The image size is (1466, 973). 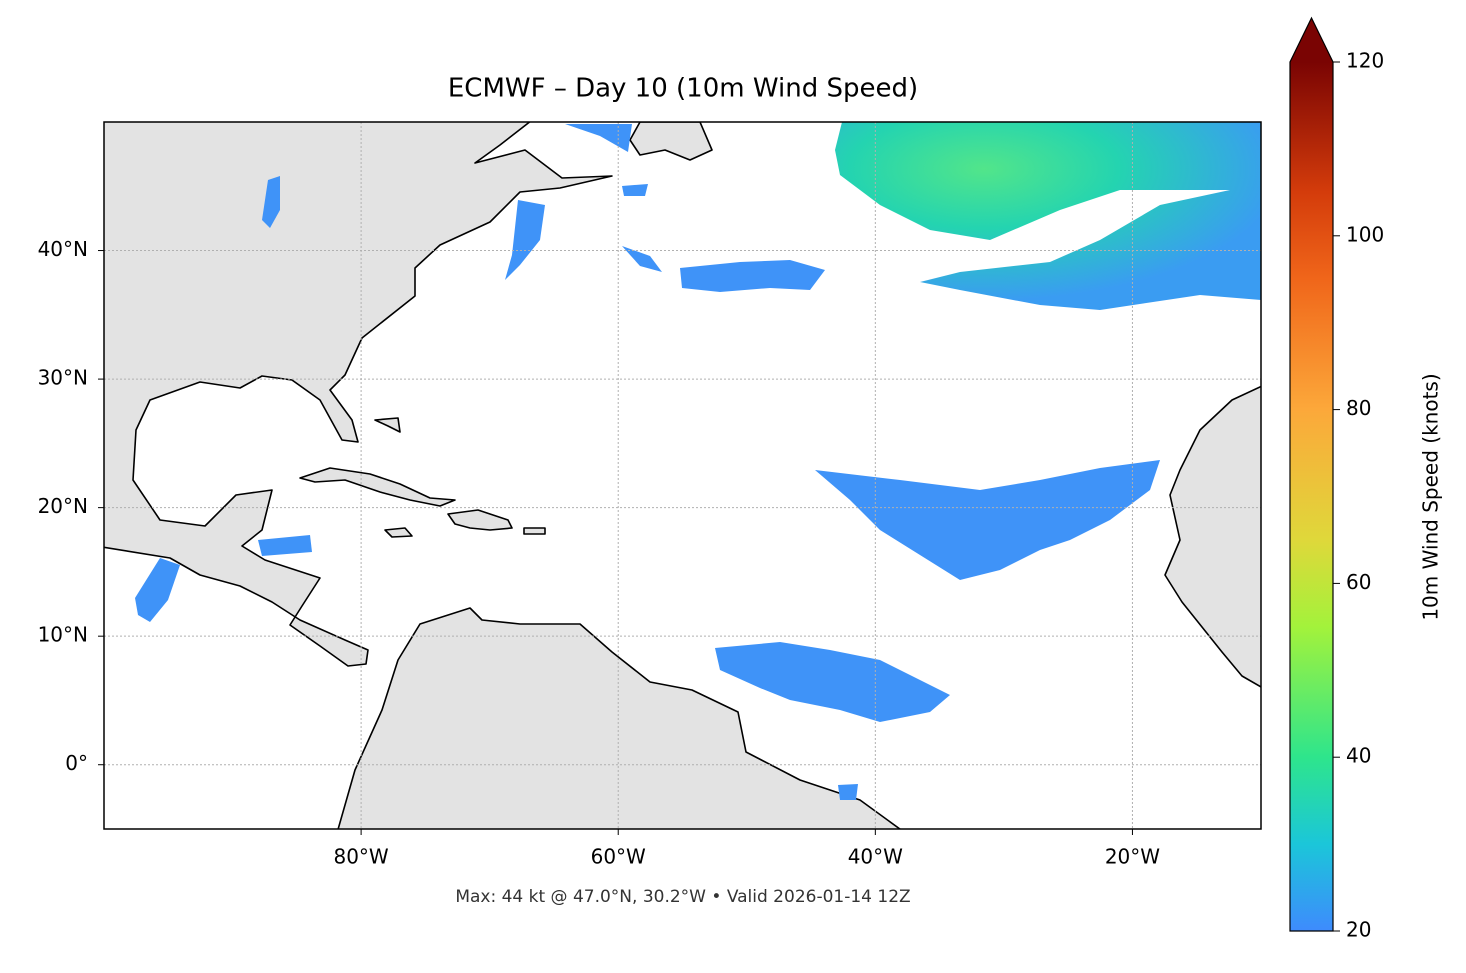 I want to click on south-america, so click(x=619, y=718).